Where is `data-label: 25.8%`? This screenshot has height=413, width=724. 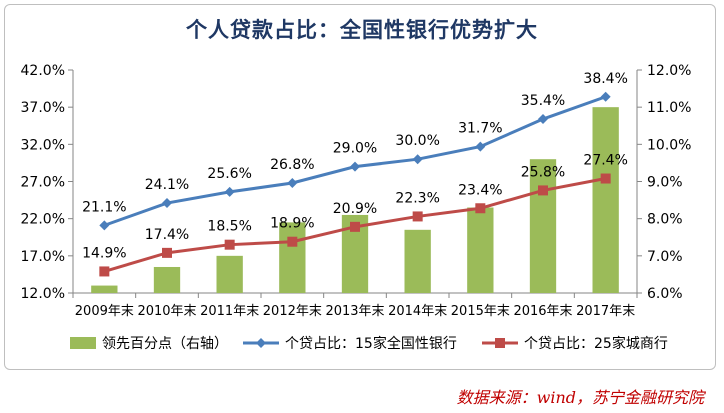
data-label: 25.8% is located at coordinates (543, 172).